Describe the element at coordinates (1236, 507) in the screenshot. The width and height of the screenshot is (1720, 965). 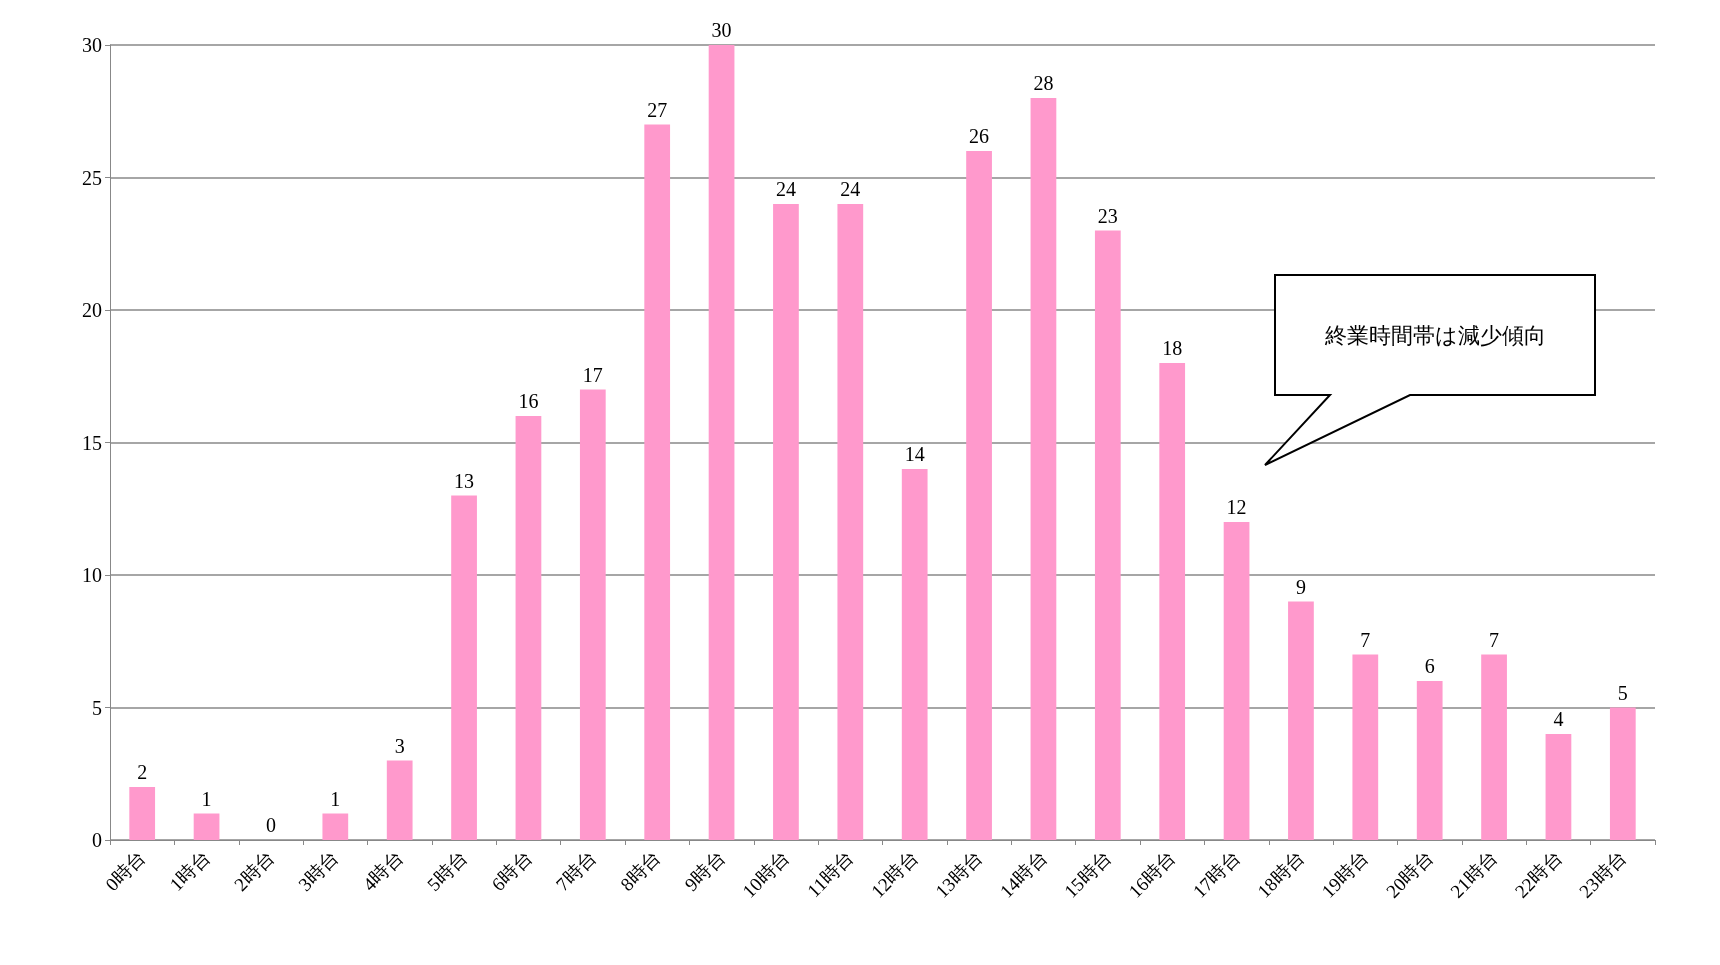
I see `data-label: 12` at that location.